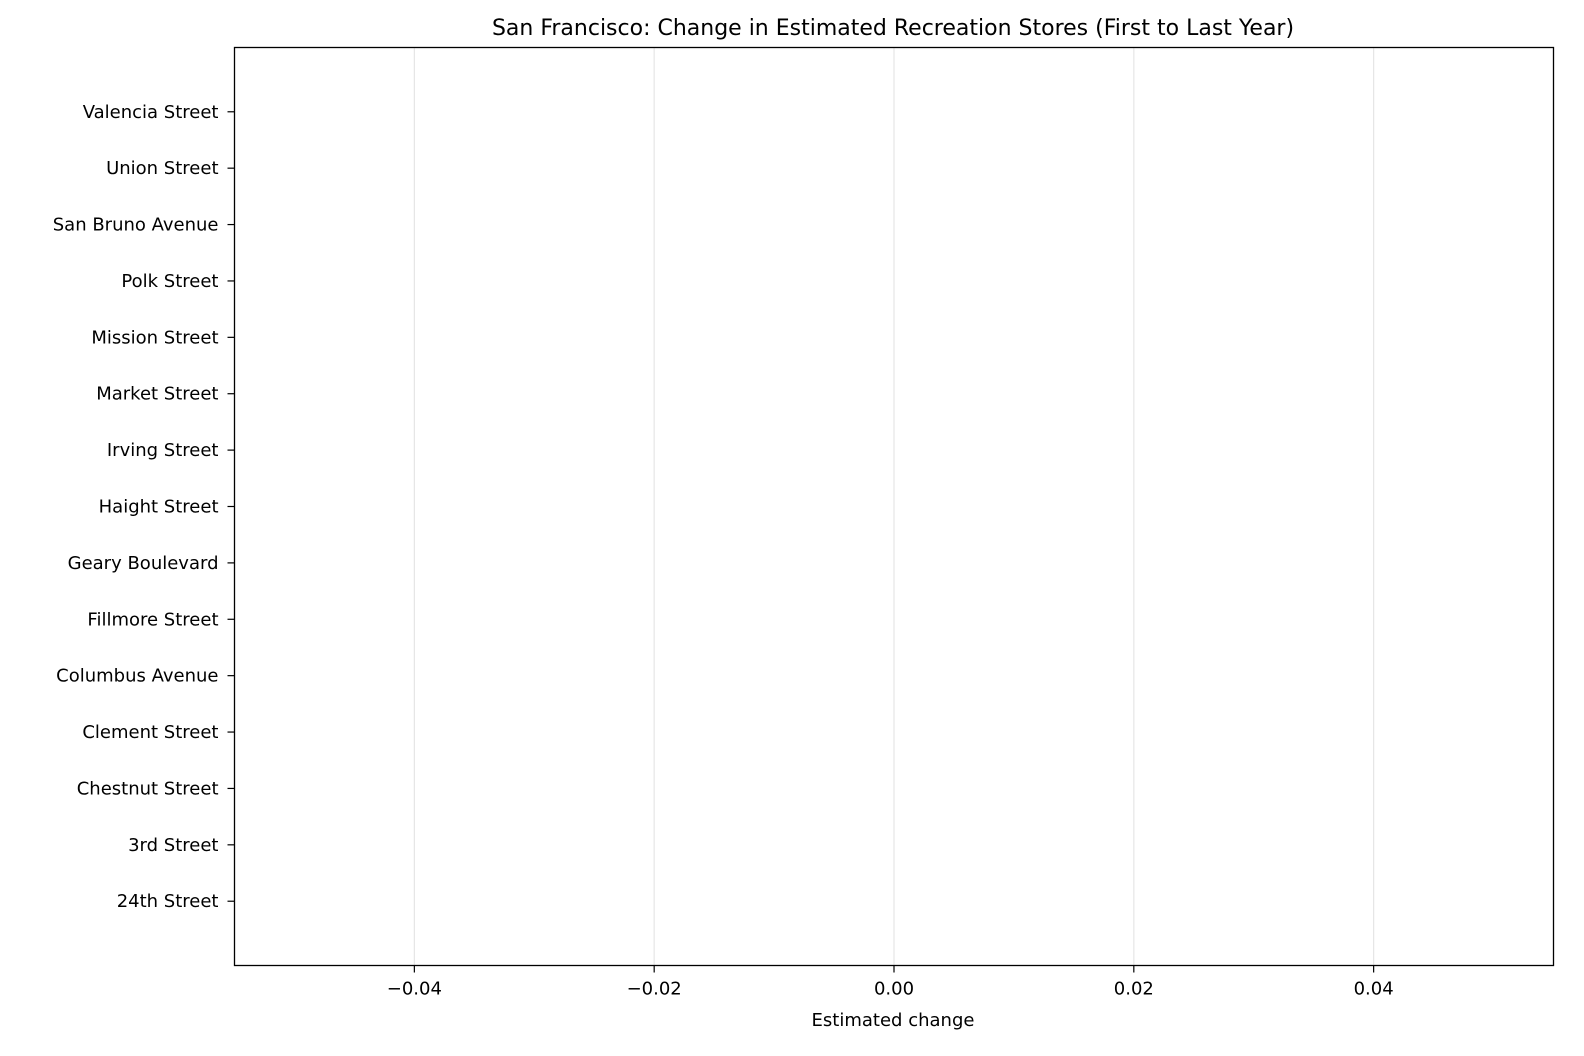  What do you see at coordinates (162, 168) in the screenshot?
I see `y-tick-label: Union Street` at bounding box center [162, 168].